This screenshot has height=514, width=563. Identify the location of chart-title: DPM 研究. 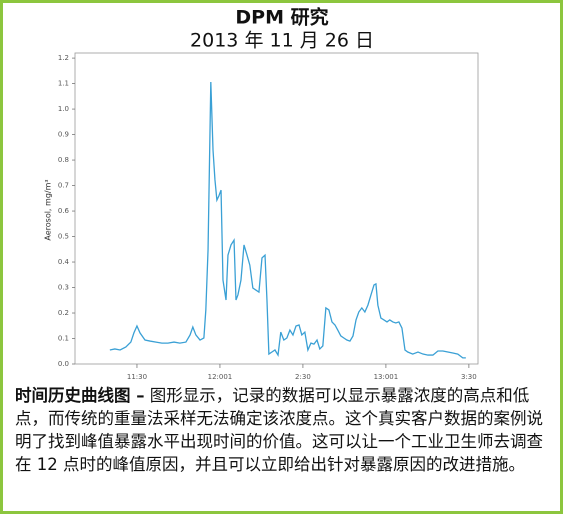
(281, 17).